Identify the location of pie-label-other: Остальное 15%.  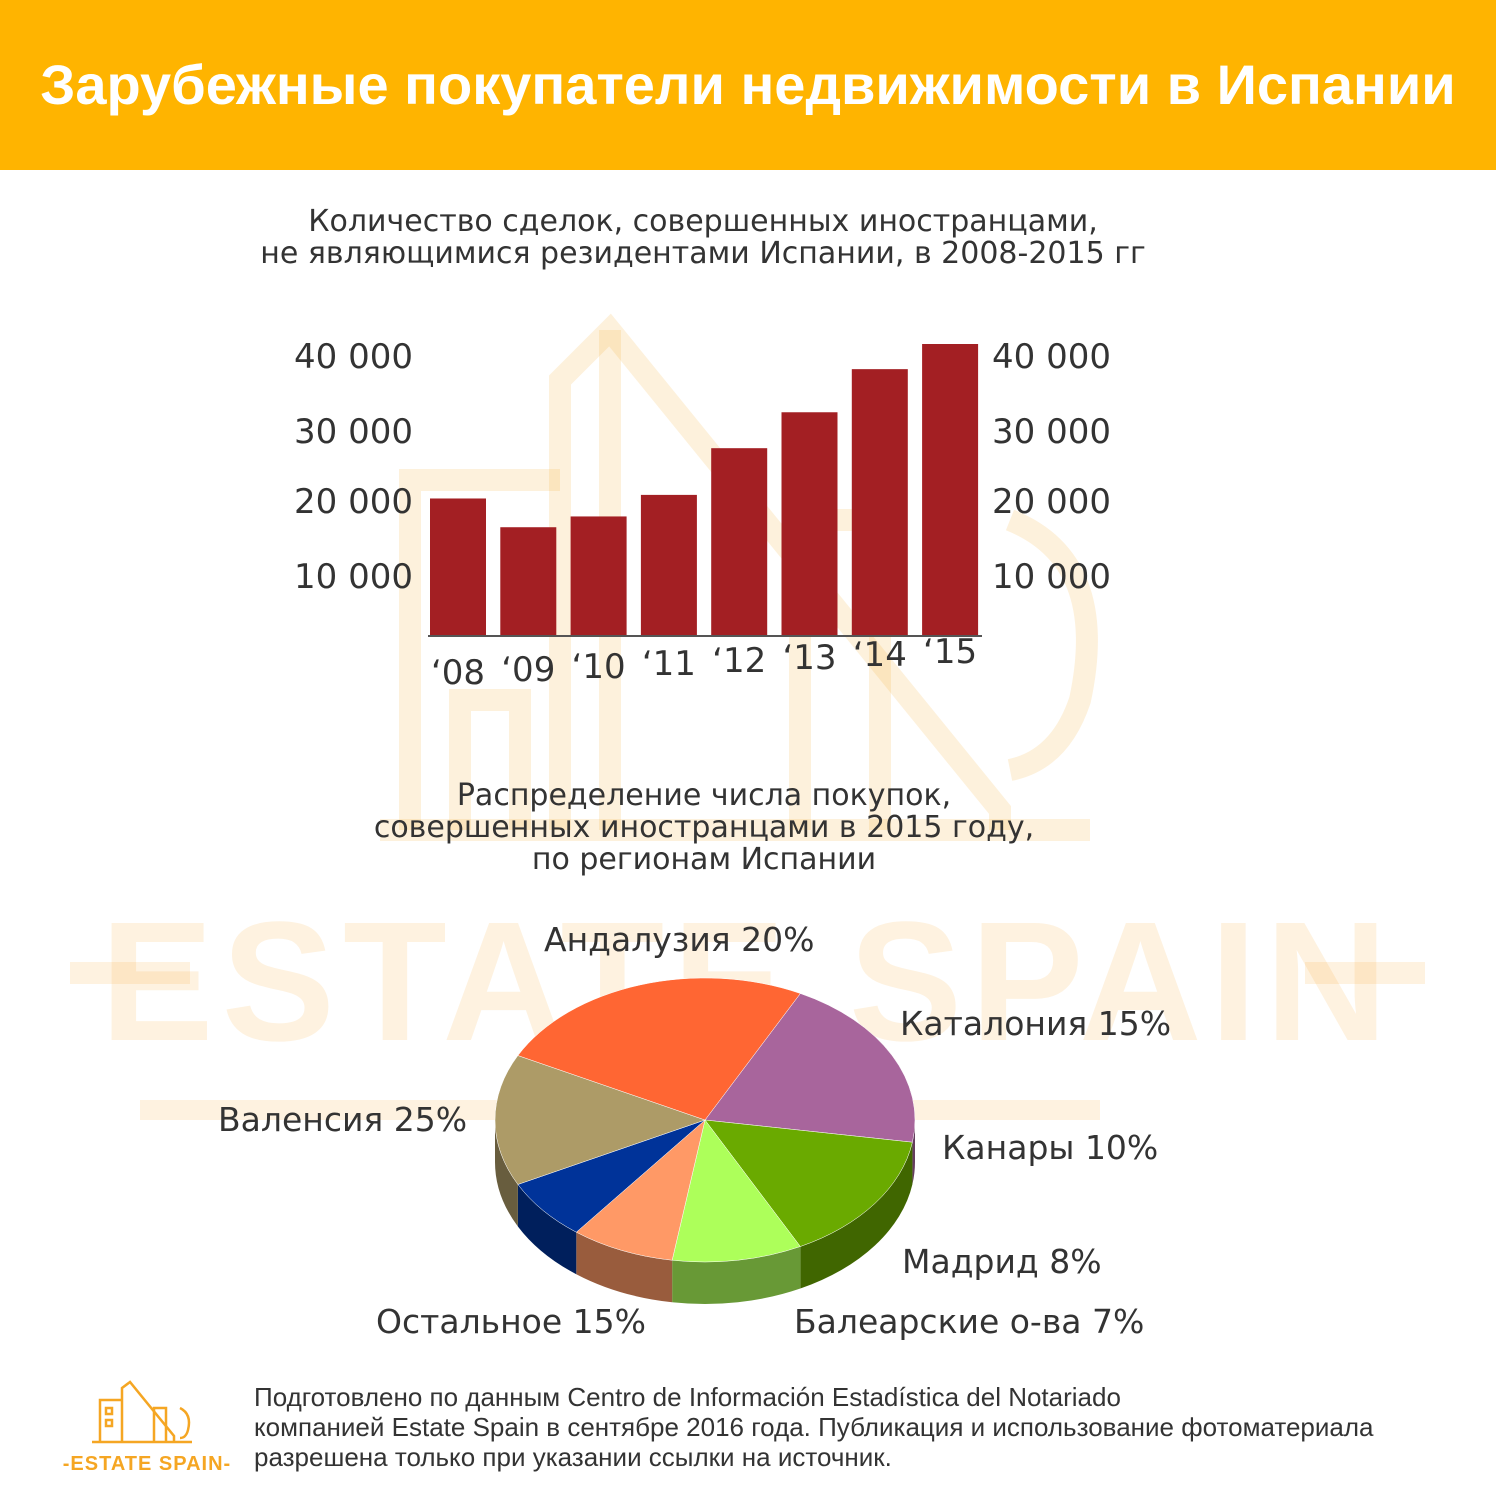
(511, 1321).